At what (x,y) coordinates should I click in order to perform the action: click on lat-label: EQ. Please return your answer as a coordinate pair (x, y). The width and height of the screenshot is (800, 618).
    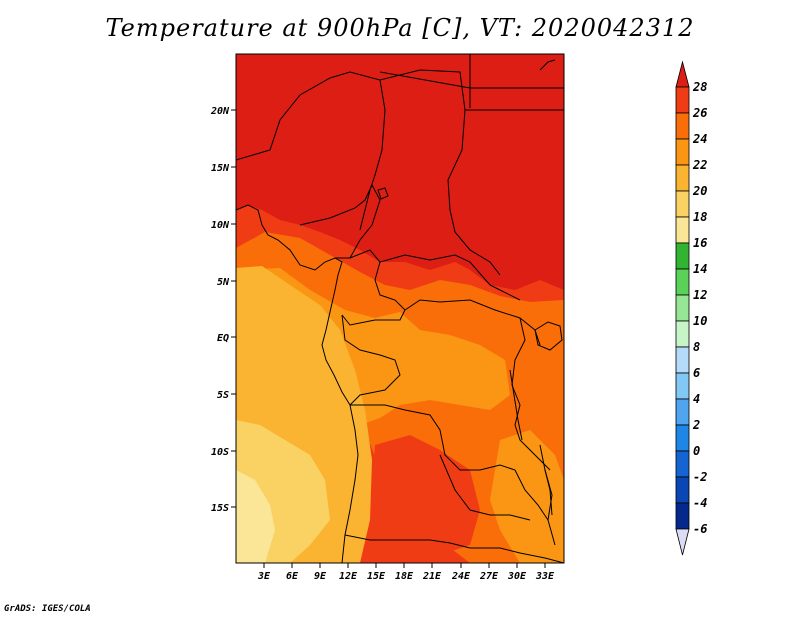
    Looking at the image, I should click on (223, 338).